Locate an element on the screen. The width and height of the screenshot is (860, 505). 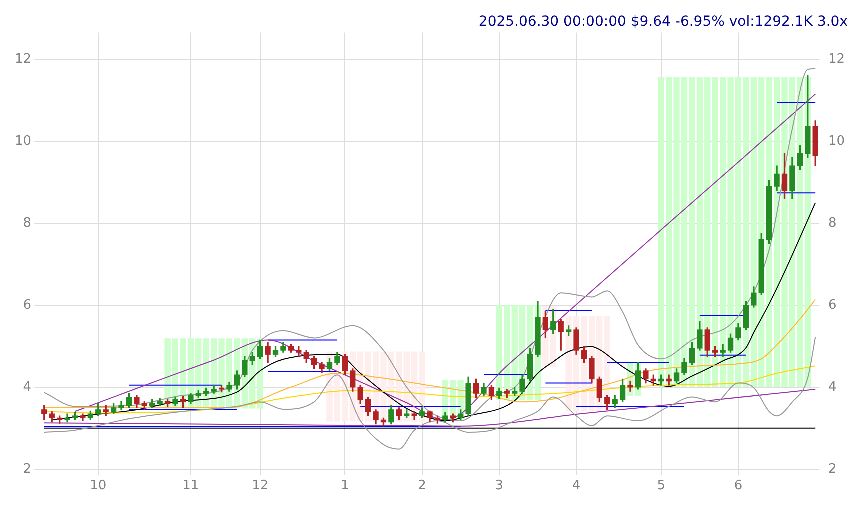
x-tick-label: 2 is located at coordinates (422, 486).